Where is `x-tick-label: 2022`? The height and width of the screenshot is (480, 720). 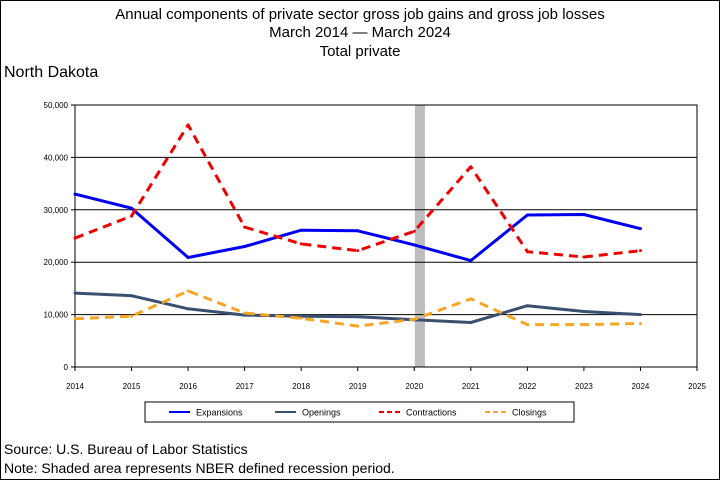
x-tick-label: 2022 is located at coordinates (527, 386).